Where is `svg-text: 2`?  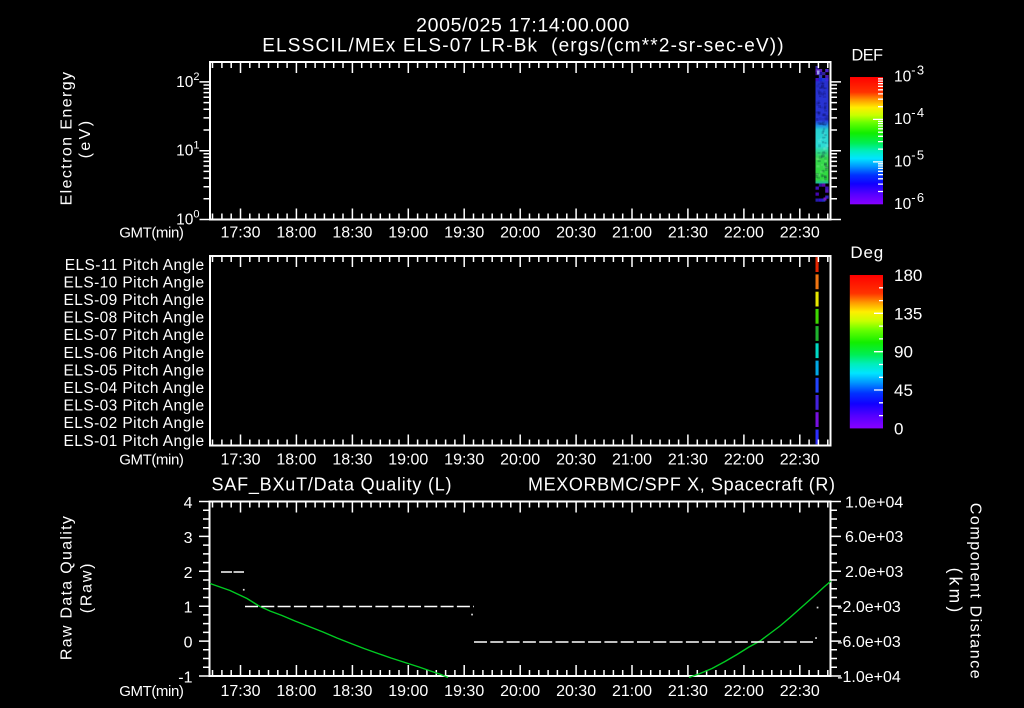 svg-text: 2 is located at coordinates (188, 573).